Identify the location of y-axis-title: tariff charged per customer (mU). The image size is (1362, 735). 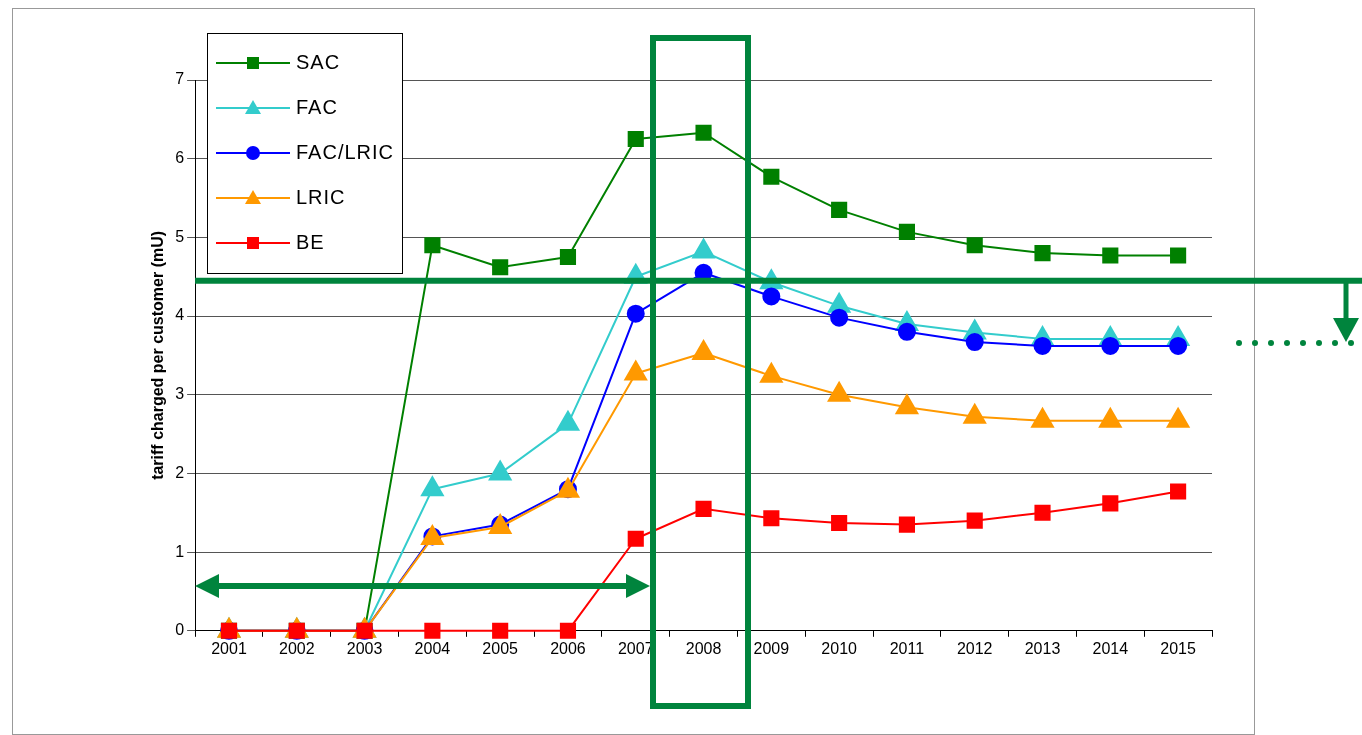
(158, 355).